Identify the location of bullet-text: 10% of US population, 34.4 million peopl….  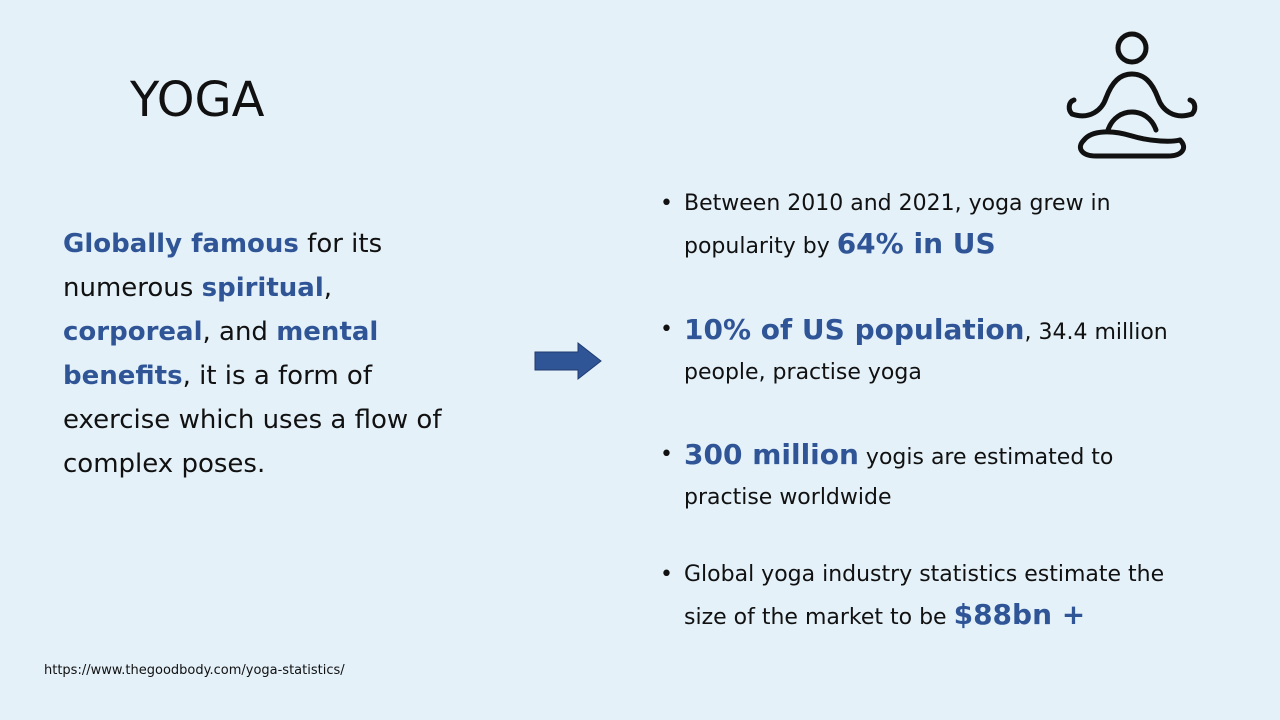
(934, 351).